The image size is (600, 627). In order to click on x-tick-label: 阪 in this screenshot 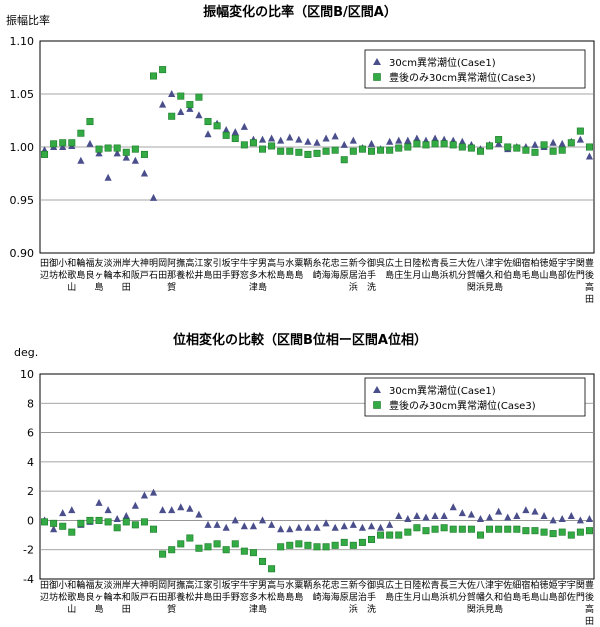, I will do `click(135, 275)`.